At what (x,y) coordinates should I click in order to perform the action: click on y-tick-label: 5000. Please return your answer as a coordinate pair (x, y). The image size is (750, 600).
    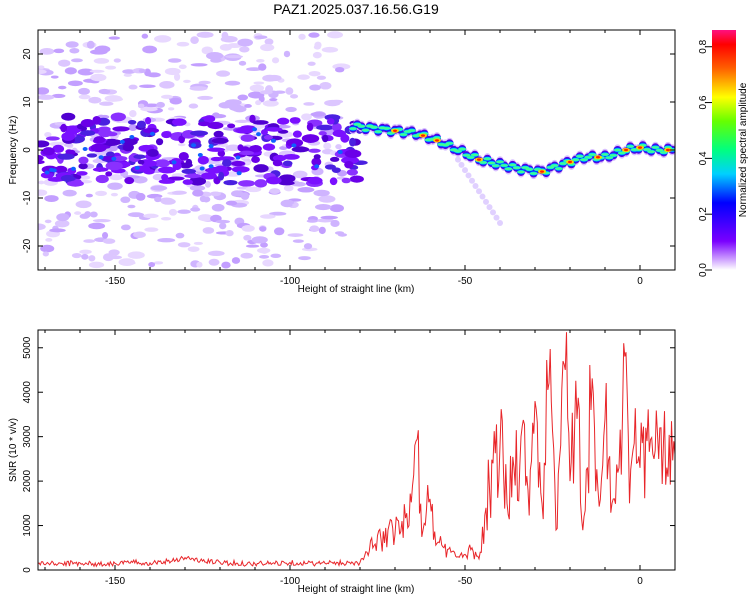
    Looking at the image, I should click on (27, 347).